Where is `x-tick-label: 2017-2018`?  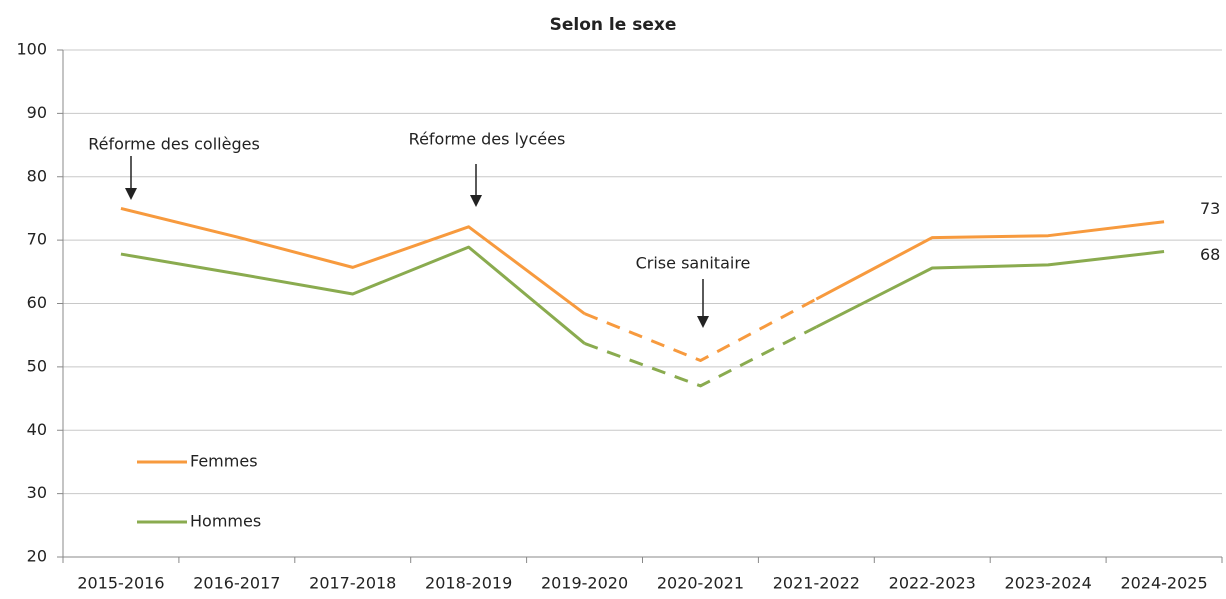 x-tick-label: 2017-2018 is located at coordinates (352, 583).